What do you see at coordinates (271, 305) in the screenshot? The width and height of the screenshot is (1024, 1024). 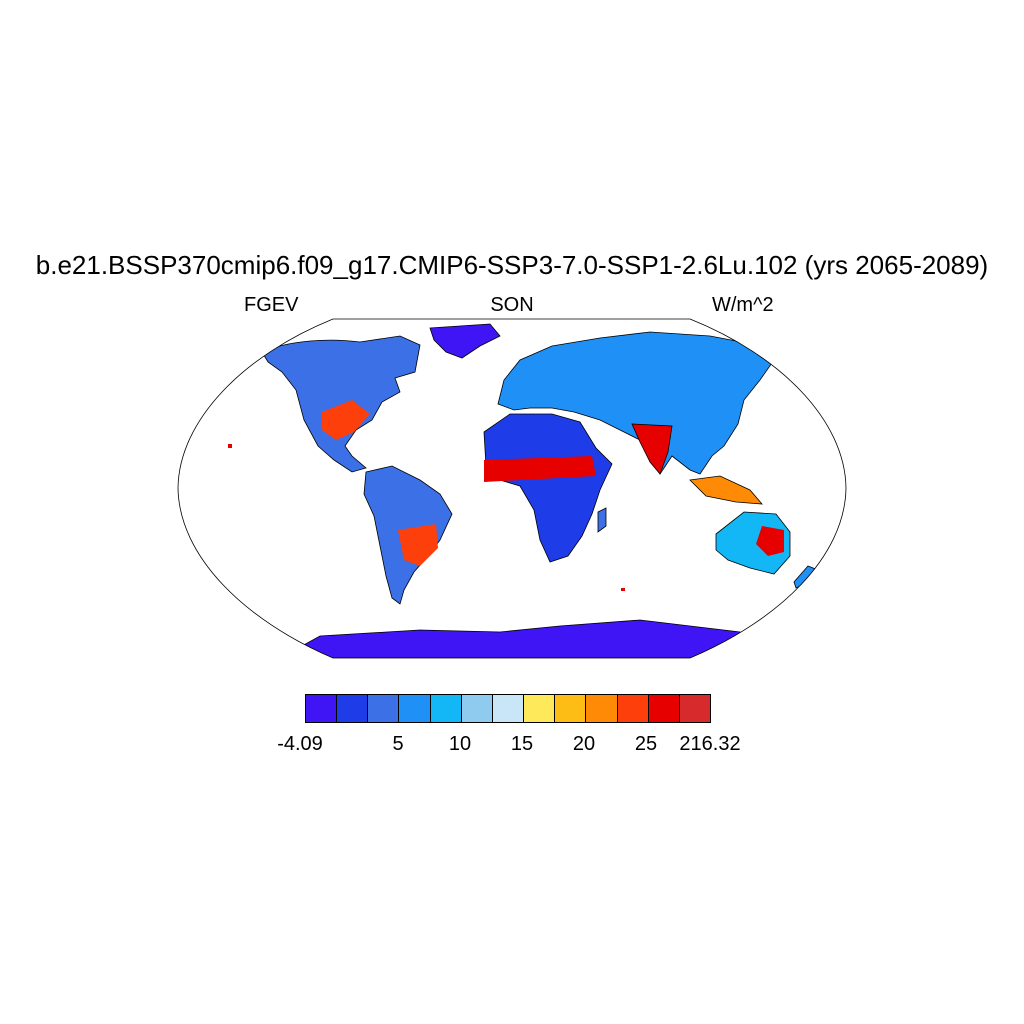 I see `variable-label: FGEV` at bounding box center [271, 305].